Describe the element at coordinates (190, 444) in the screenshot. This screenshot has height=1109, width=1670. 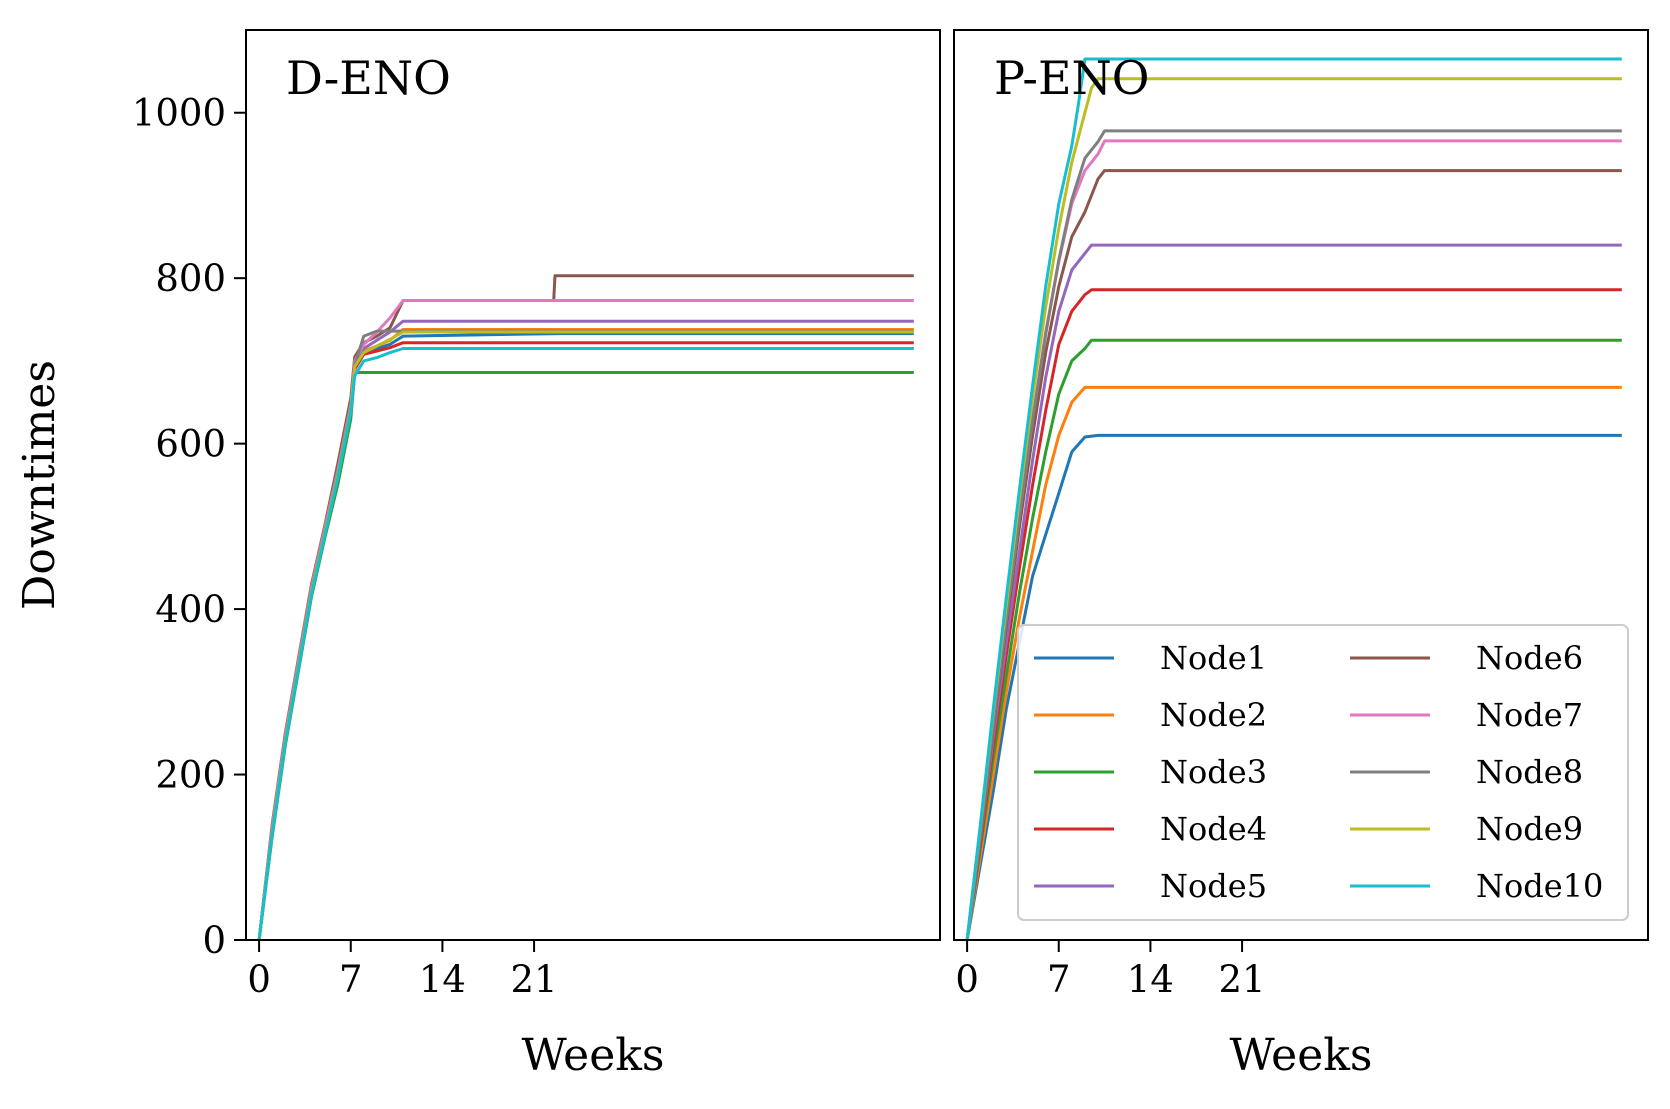
I see `y-tick-label: 600` at that location.